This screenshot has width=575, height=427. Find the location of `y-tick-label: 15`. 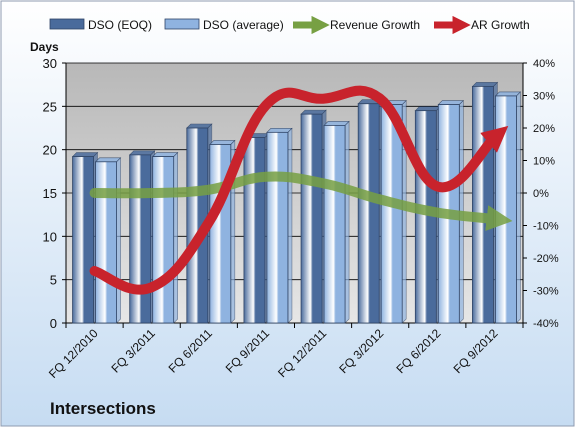

y-tick-label: 15 is located at coordinates (50, 193).